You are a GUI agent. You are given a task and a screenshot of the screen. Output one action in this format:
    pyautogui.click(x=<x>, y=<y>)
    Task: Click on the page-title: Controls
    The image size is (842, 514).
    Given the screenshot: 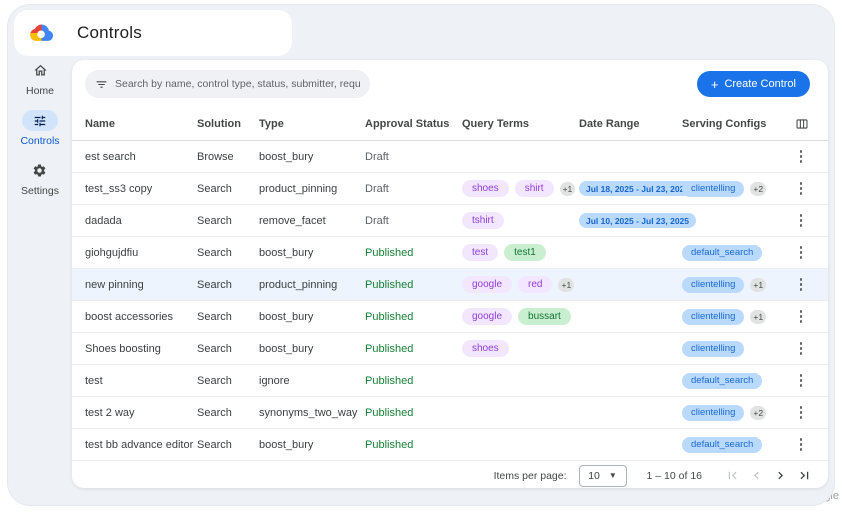 What is the action you would take?
    pyautogui.click(x=109, y=32)
    